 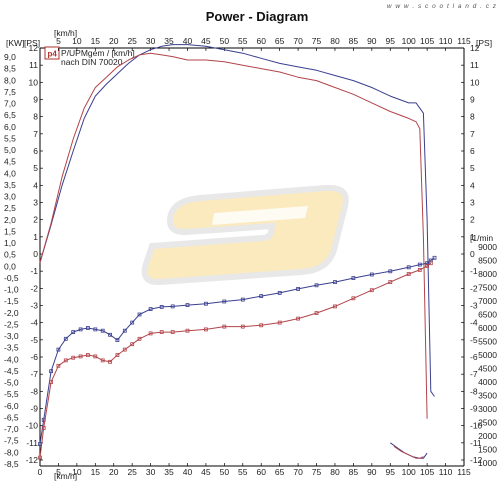 I want to click on x-tick-bottom: 85, so click(x=354, y=472).